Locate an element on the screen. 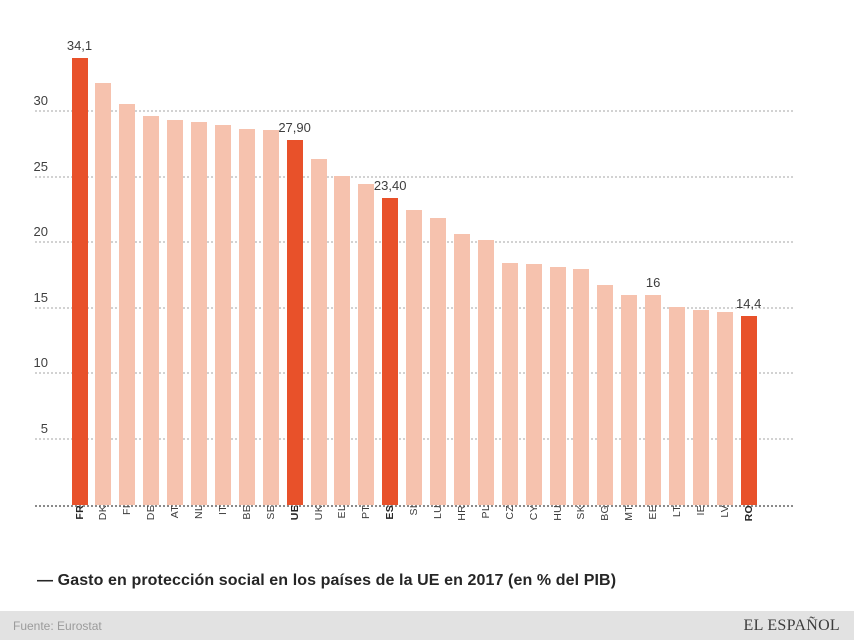  bar-CY is located at coordinates (533, 384).